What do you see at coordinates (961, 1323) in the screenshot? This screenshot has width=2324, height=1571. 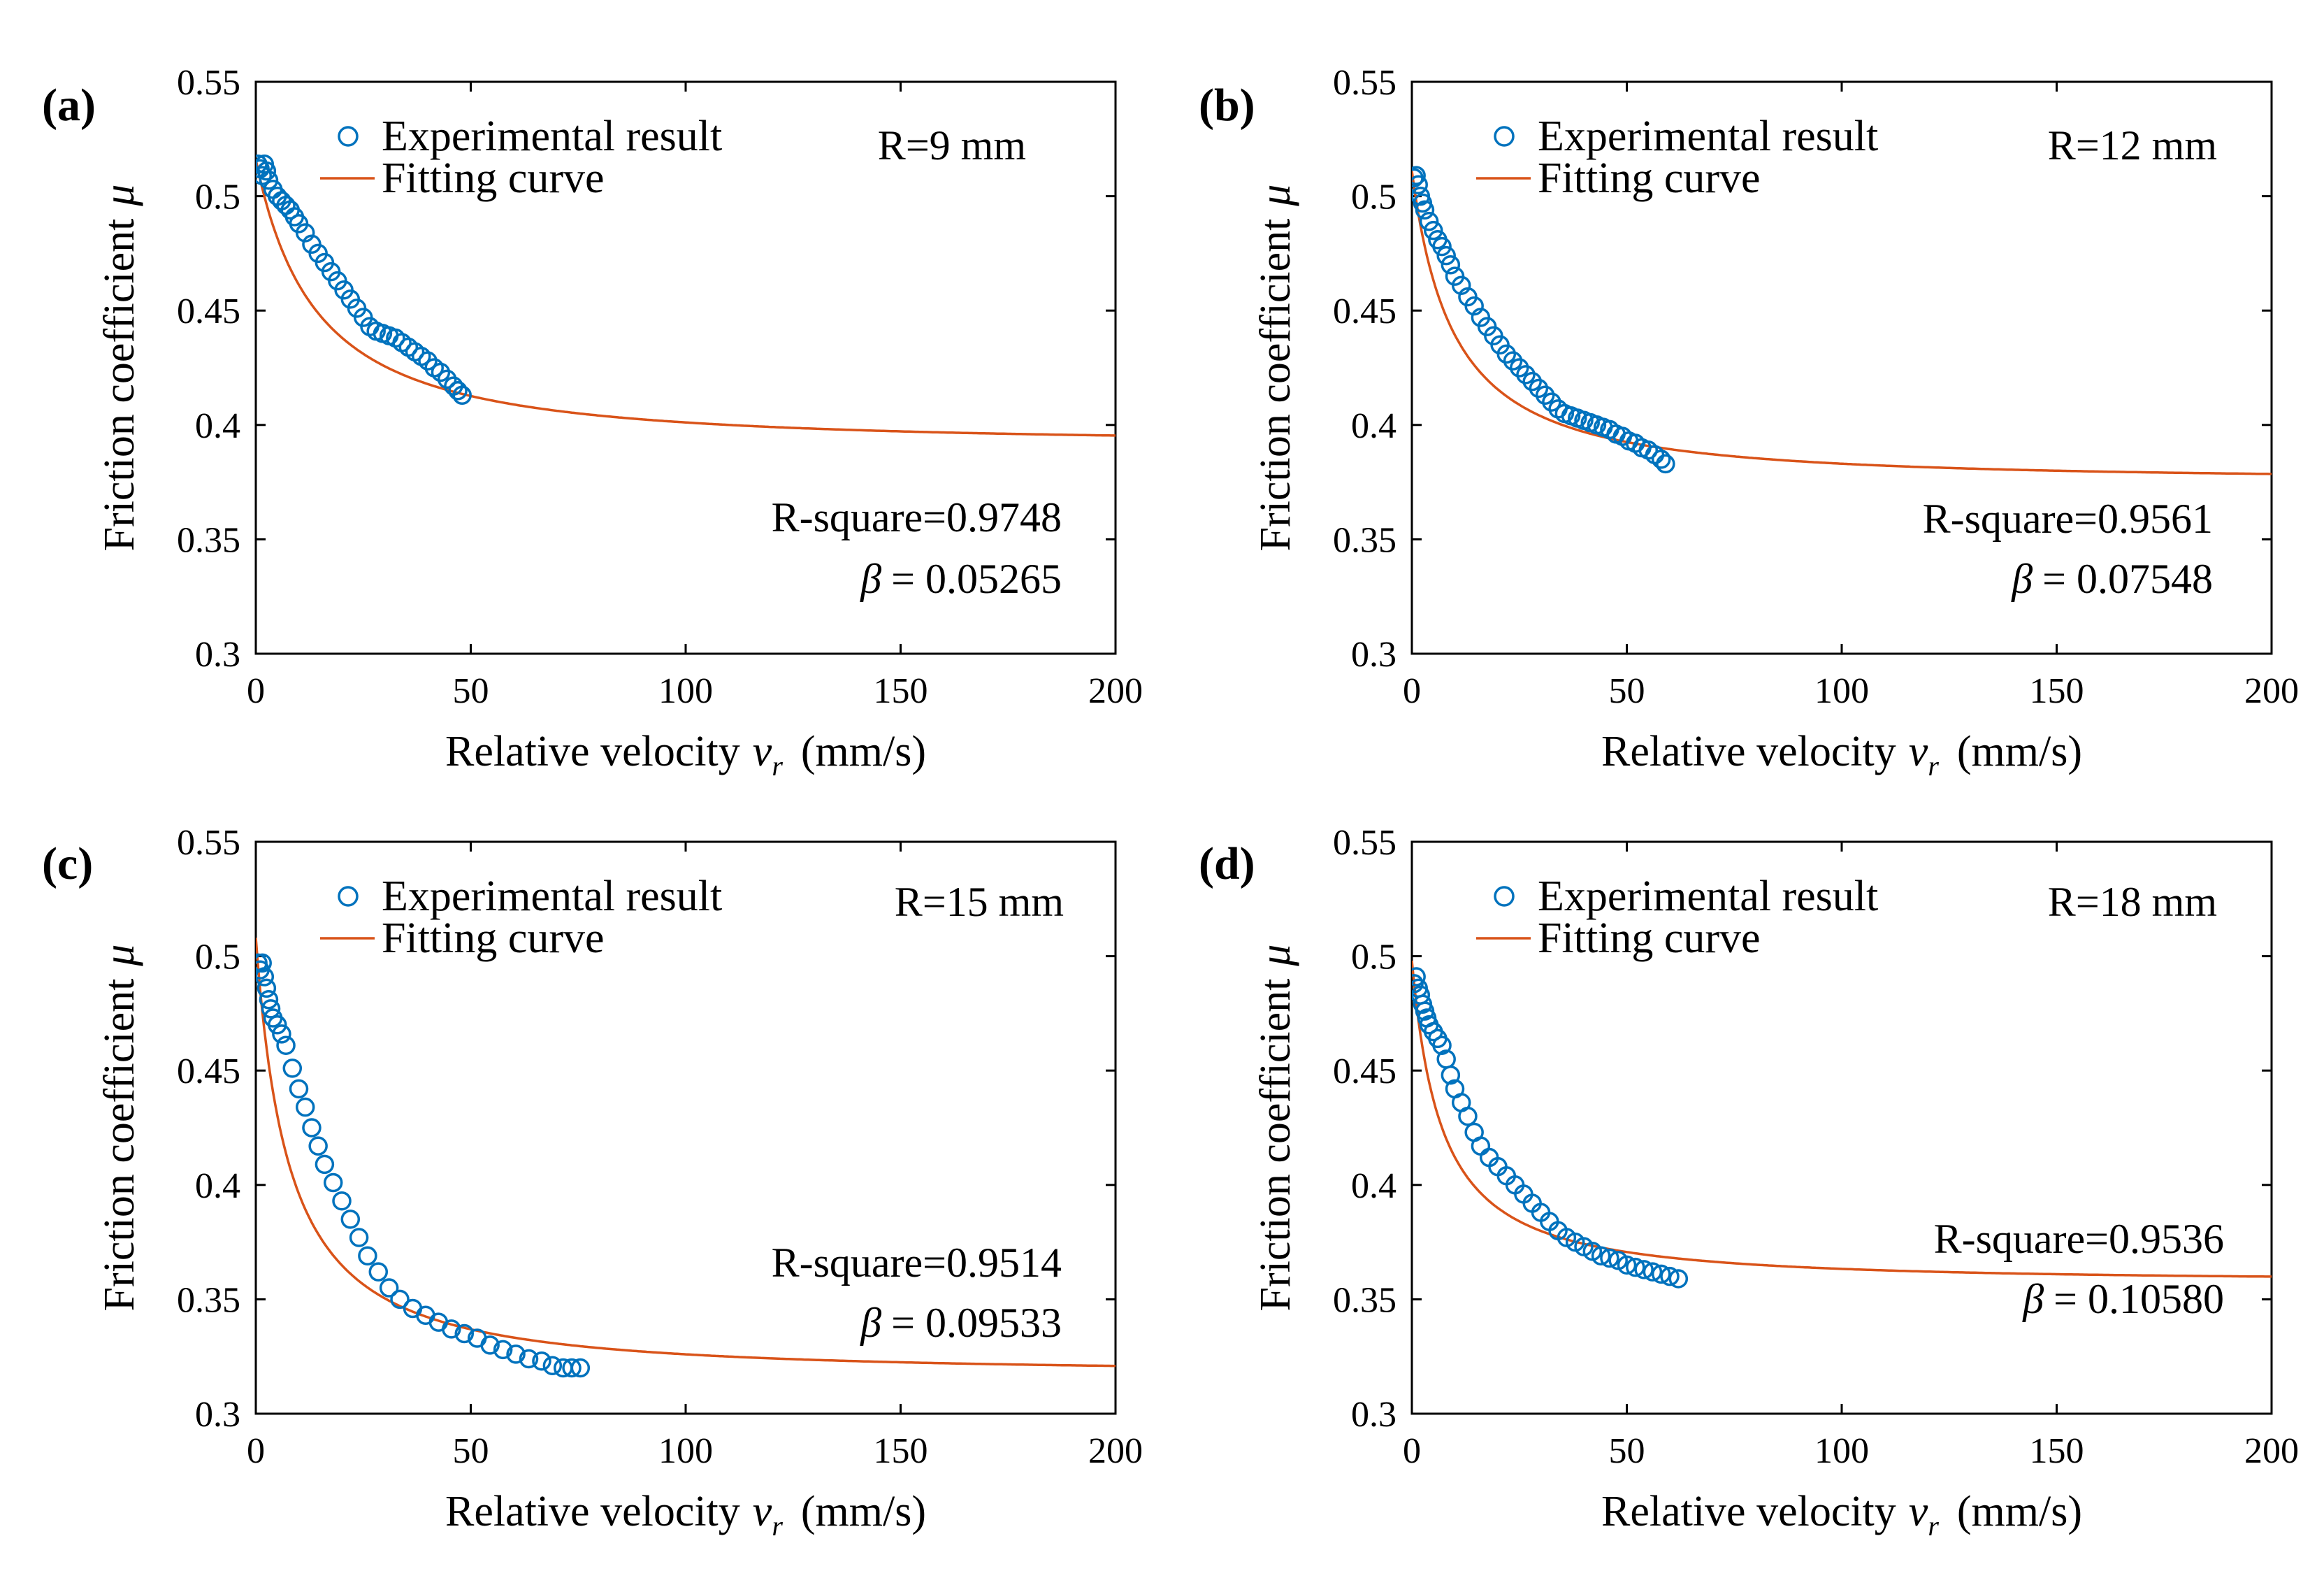 I see `beta-label: β = 0.09533` at bounding box center [961, 1323].